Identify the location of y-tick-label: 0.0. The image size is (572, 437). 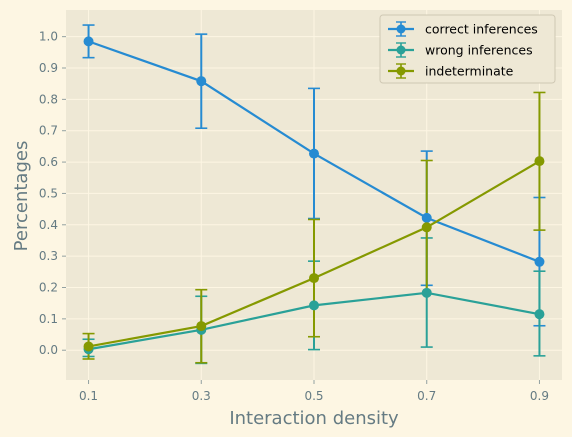
(48, 350).